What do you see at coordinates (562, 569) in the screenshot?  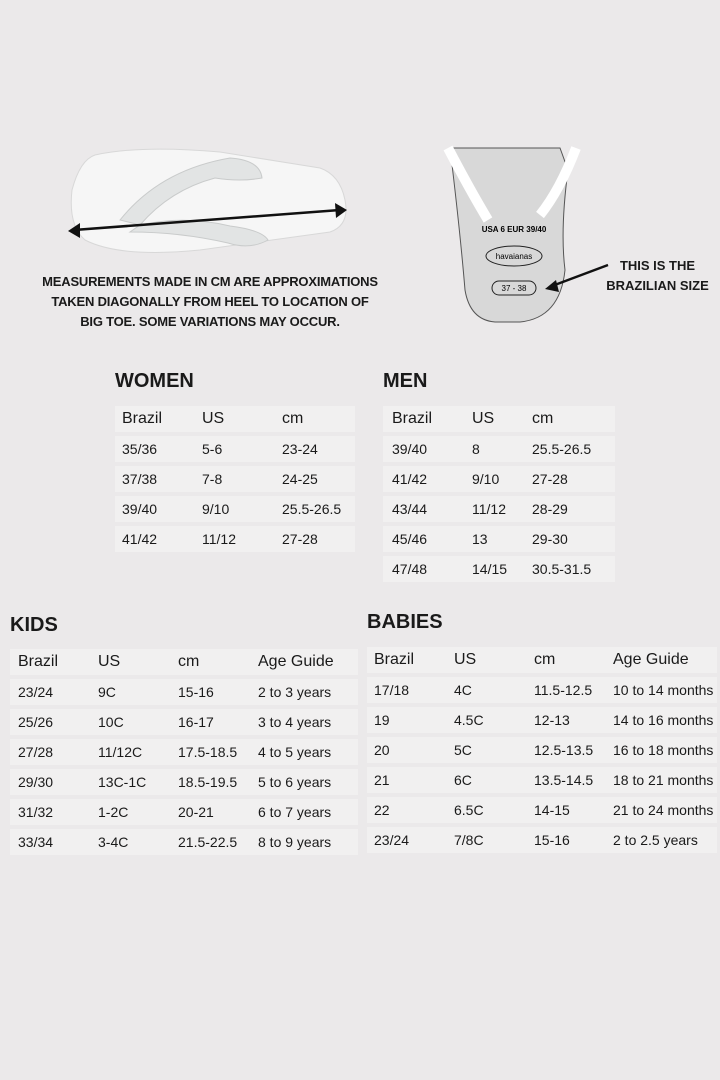 I see `table-cell: 30.5-31.5` at bounding box center [562, 569].